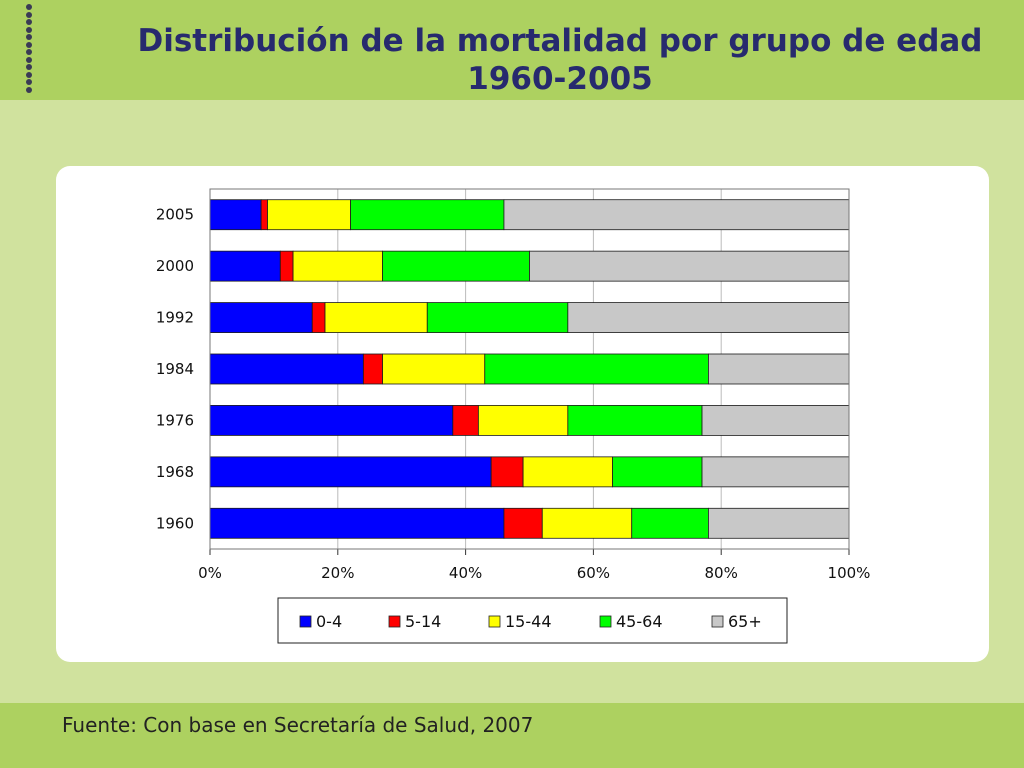 The image size is (1024, 768). I want to click on x-tick-label: 20%, so click(337, 573).